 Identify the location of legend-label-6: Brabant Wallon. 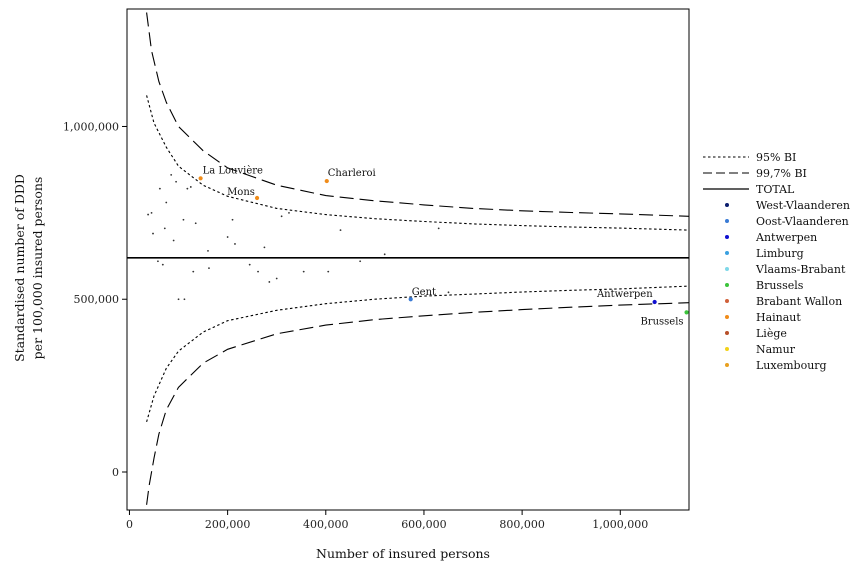
(799, 301).